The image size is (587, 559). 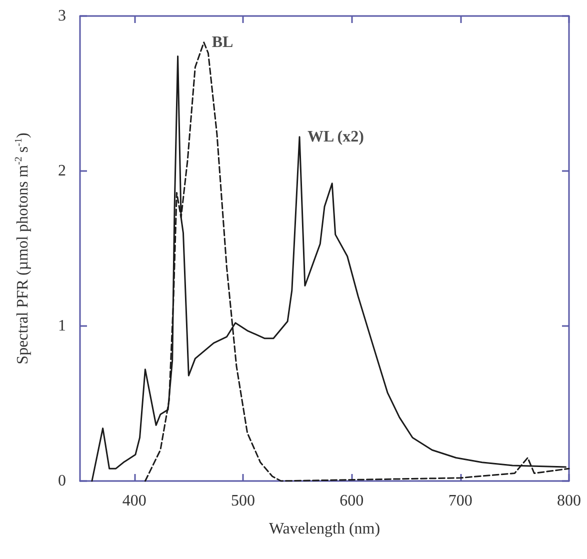 What do you see at coordinates (324, 529) in the screenshot?
I see `x-axis-title: Wavelength (nm)` at bounding box center [324, 529].